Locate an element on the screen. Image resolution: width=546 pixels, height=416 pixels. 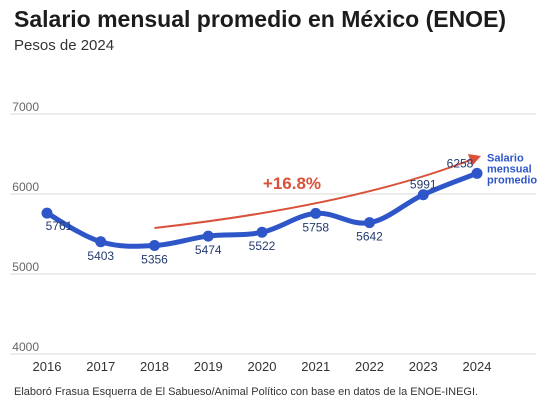
x-tick-label: 2022 is located at coordinates (369, 366).